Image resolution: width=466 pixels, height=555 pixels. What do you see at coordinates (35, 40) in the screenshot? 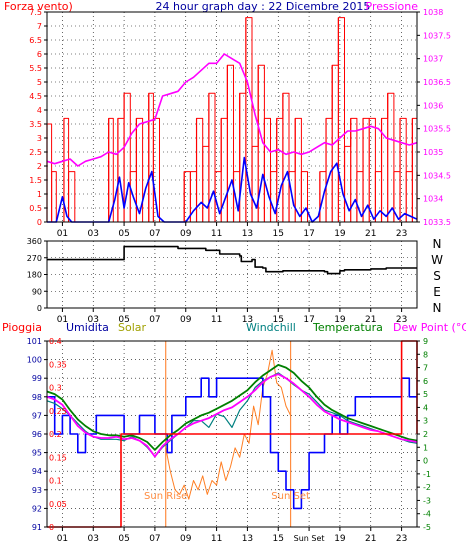
I see `wind-ytick-label: 6.5` at bounding box center [35, 40].